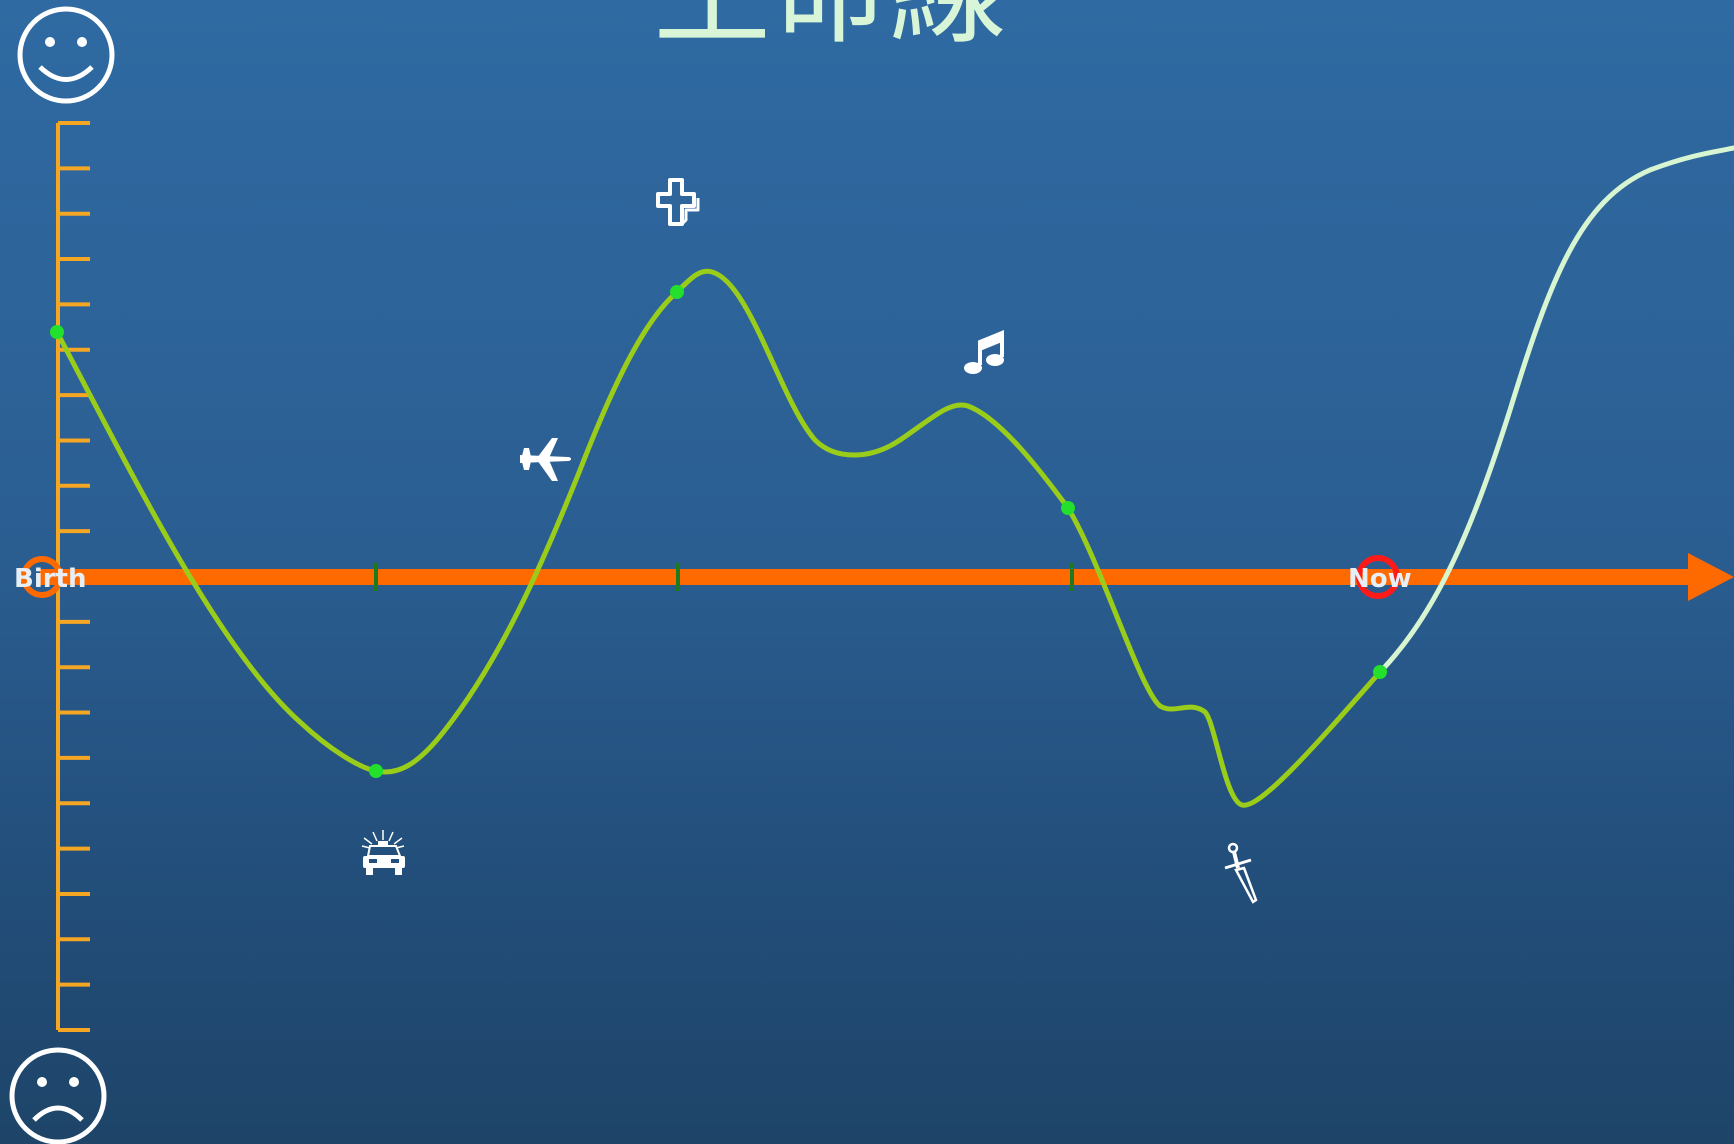  Describe the element at coordinates (383, 852) in the screenshot. I see `police-car-icon` at that location.